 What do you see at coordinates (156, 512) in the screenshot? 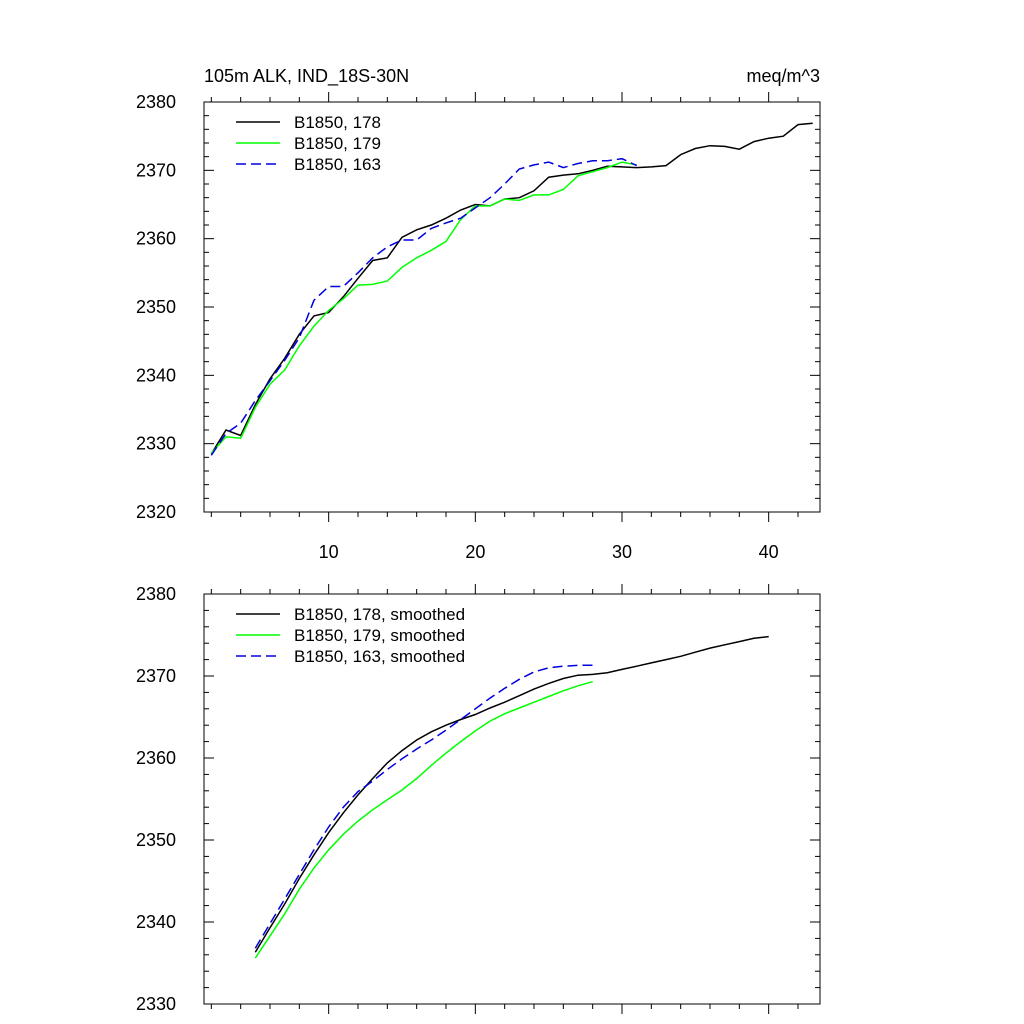
I see `y-tick-label: 2320` at bounding box center [156, 512].